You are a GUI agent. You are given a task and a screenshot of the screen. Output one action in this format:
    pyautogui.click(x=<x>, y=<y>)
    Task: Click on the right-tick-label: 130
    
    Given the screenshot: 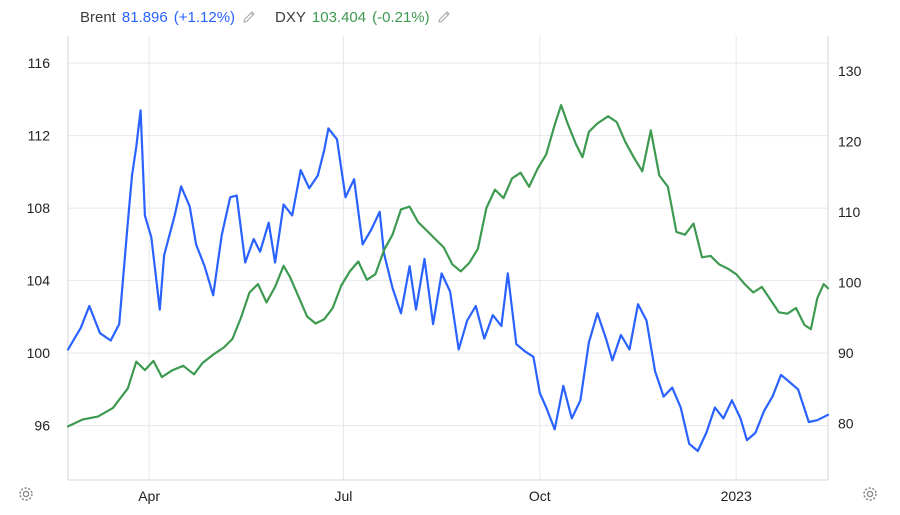 What is the action you would take?
    pyautogui.click(x=850, y=71)
    